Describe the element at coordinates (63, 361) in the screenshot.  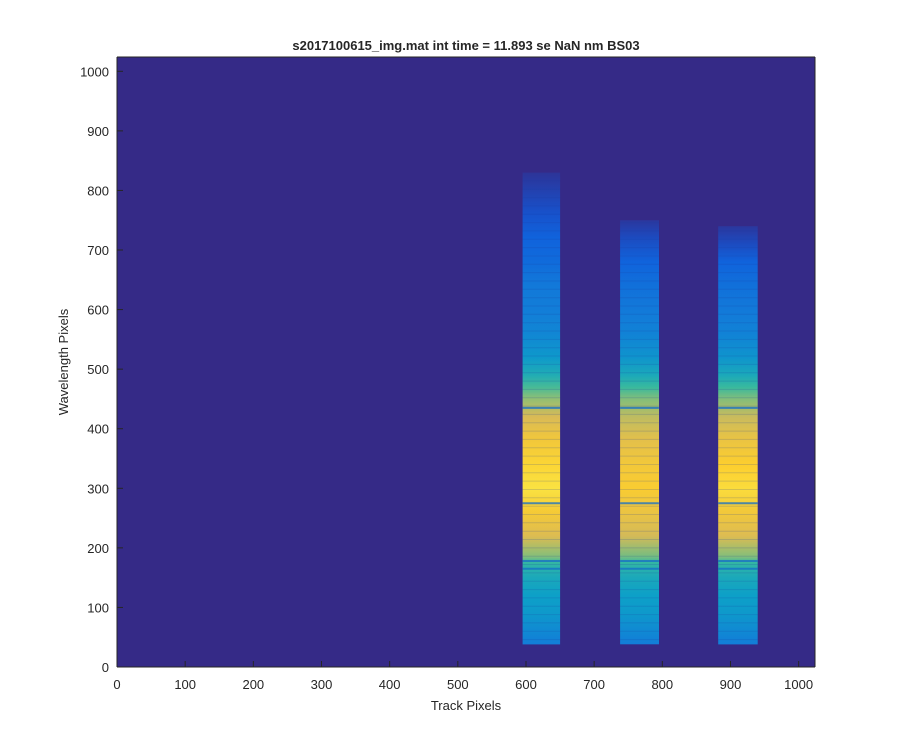
I see `y-axis-label: Wavelength Pixels` at that location.